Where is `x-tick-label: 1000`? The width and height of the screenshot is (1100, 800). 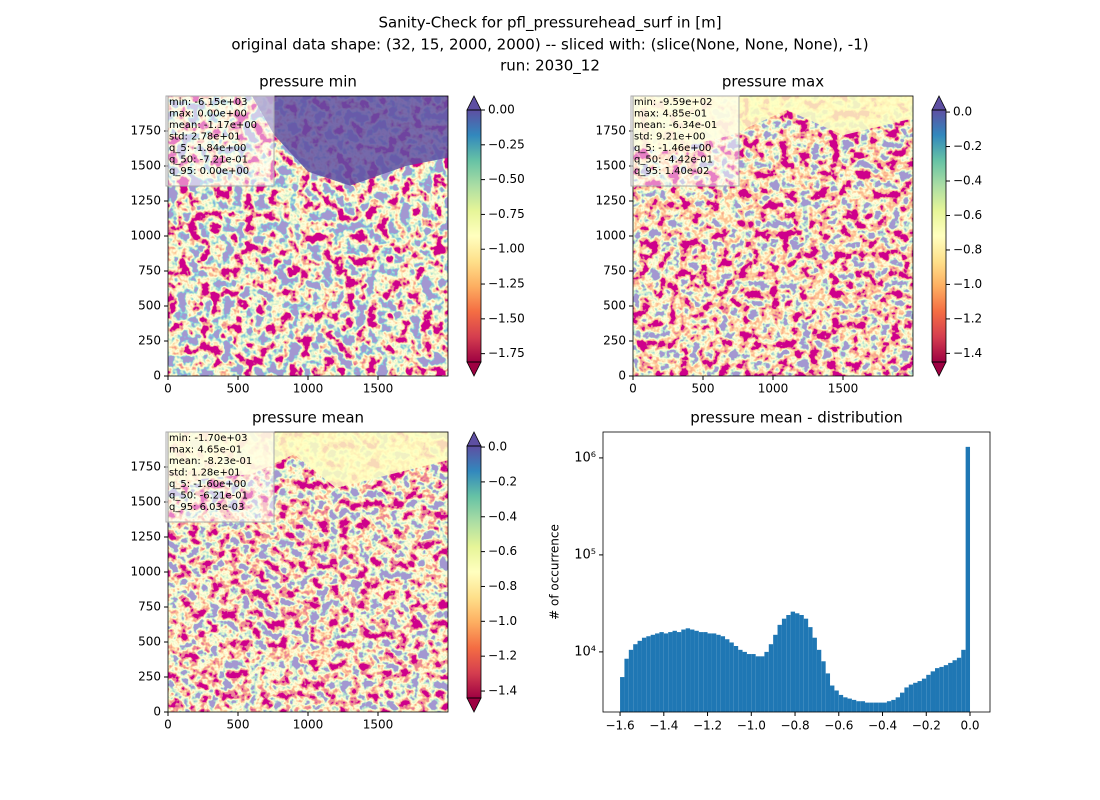 x-tick-label: 1000 is located at coordinates (773, 389).